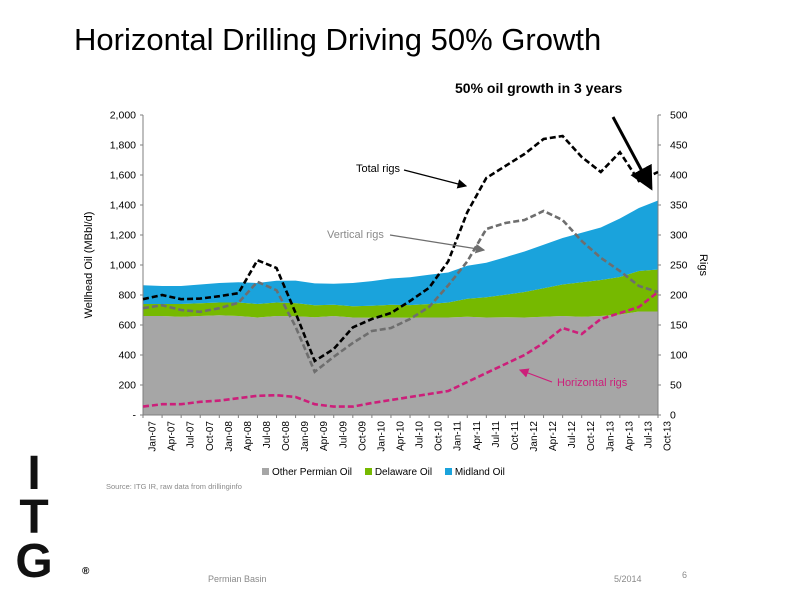 The image size is (800, 600). What do you see at coordinates (679, 296) in the screenshot?
I see `y2-tick-label: 200` at bounding box center [679, 296].